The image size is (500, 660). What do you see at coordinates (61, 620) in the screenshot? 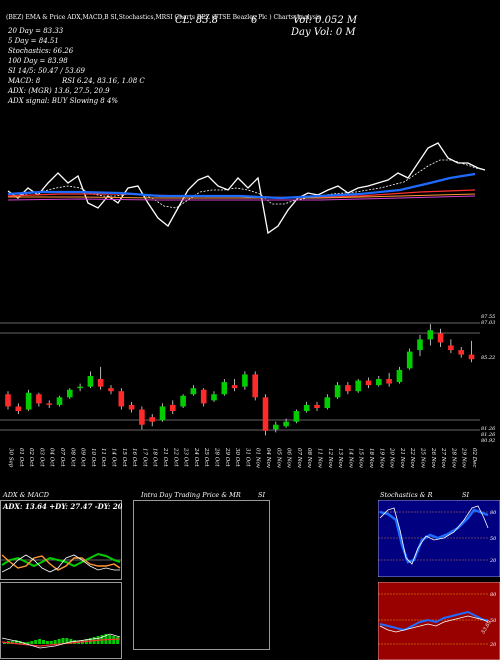
I see `macd-panel` at bounding box center [61, 620].